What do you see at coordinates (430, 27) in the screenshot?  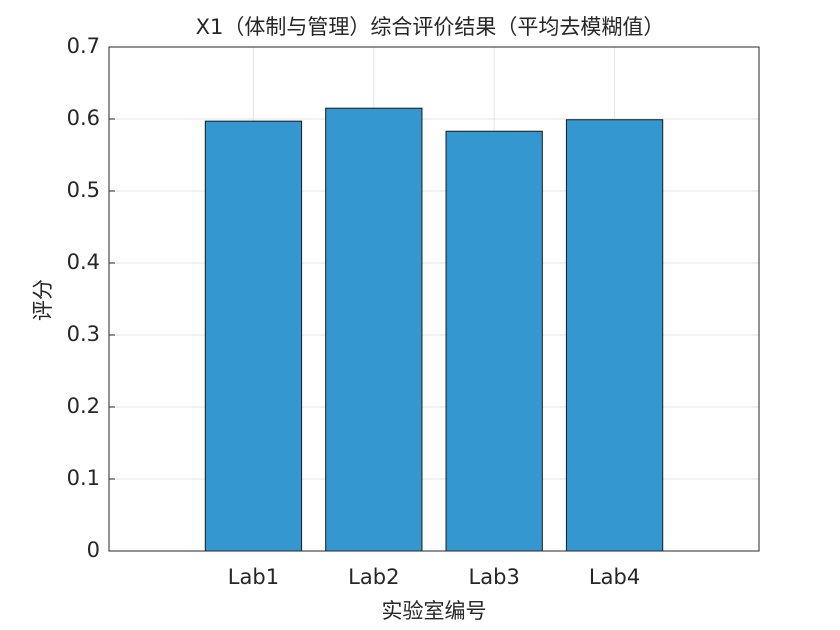 I see `chart-title: X1（体制与管理）综合评价结果（平均去模糊值）` at bounding box center [430, 27].